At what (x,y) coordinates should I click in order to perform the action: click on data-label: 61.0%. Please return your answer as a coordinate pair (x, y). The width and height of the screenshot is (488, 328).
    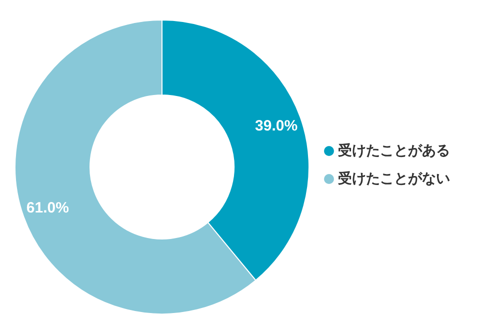
    Looking at the image, I should click on (47, 208).